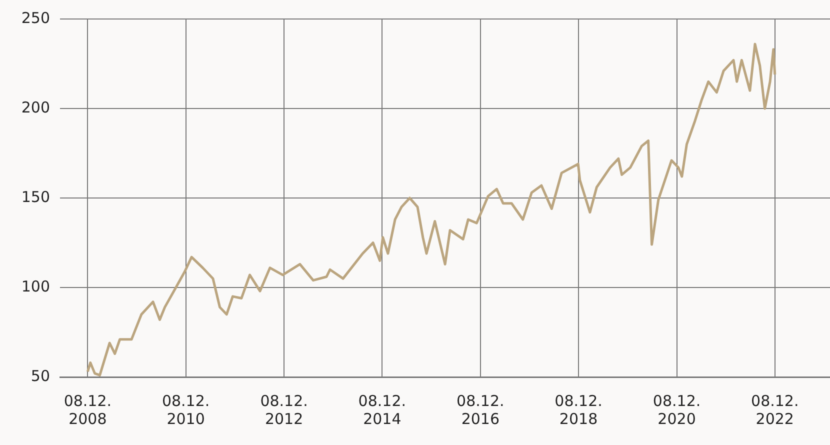  Describe the element at coordinates (480, 410) in the screenshot. I see `x-tick-label: 08.12. 2016` at that location.